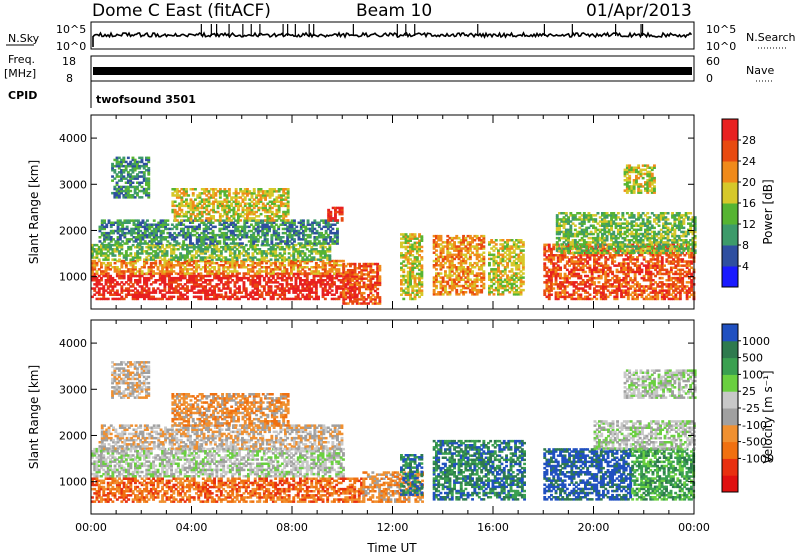 Image resolution: width=800 pixels, height=554 pixels. Describe the element at coordinates (392, 35) in the screenshot. I see `noise-trace` at that location.